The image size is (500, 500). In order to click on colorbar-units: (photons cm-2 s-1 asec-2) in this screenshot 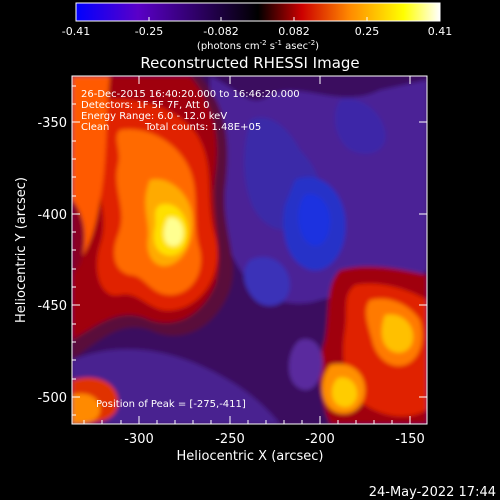, I will do `click(258, 45)`.